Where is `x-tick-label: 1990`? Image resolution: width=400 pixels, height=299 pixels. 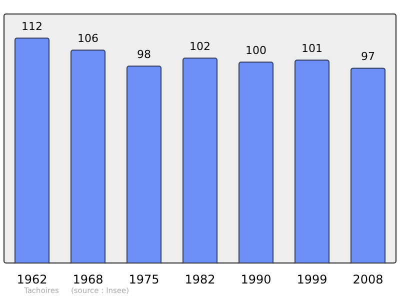 x-tick-label: 1990 is located at coordinates (256, 279).